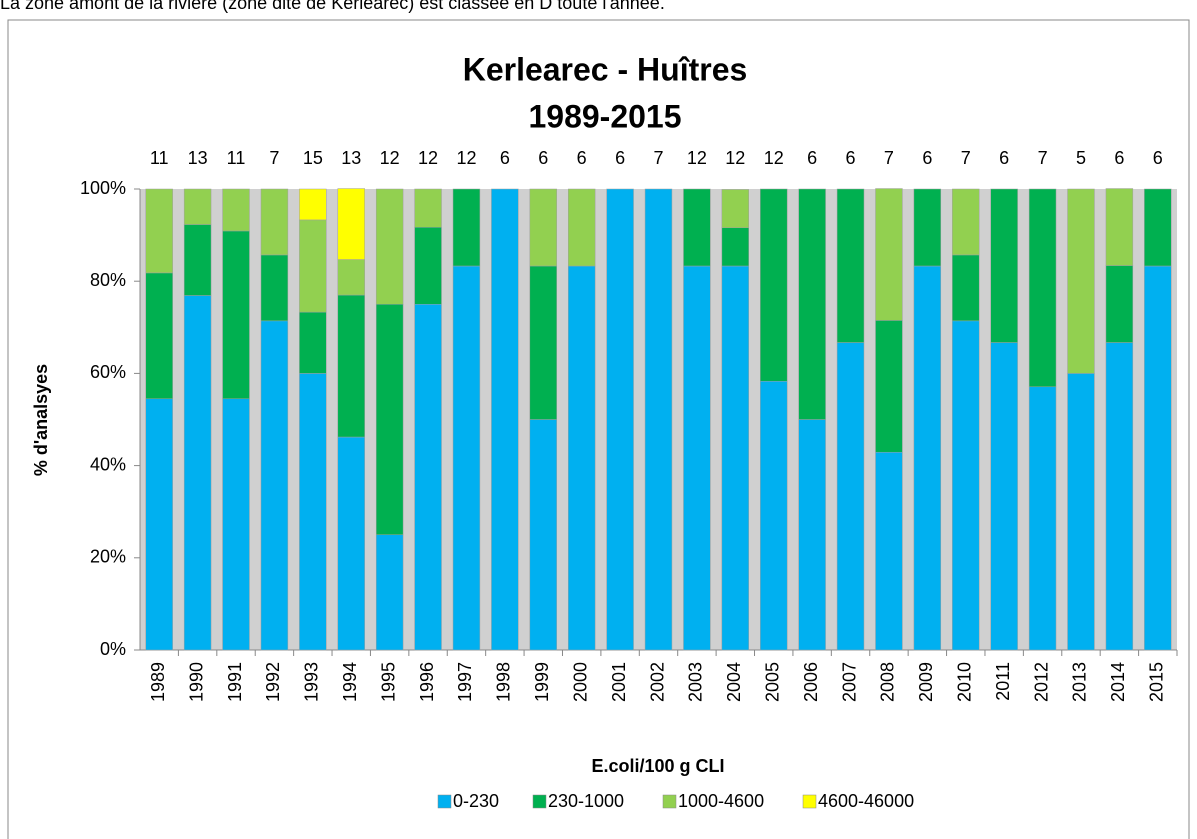 The image size is (1197, 839). What do you see at coordinates (772, 682) in the screenshot?
I see `x-tick-label: 2005` at bounding box center [772, 682].